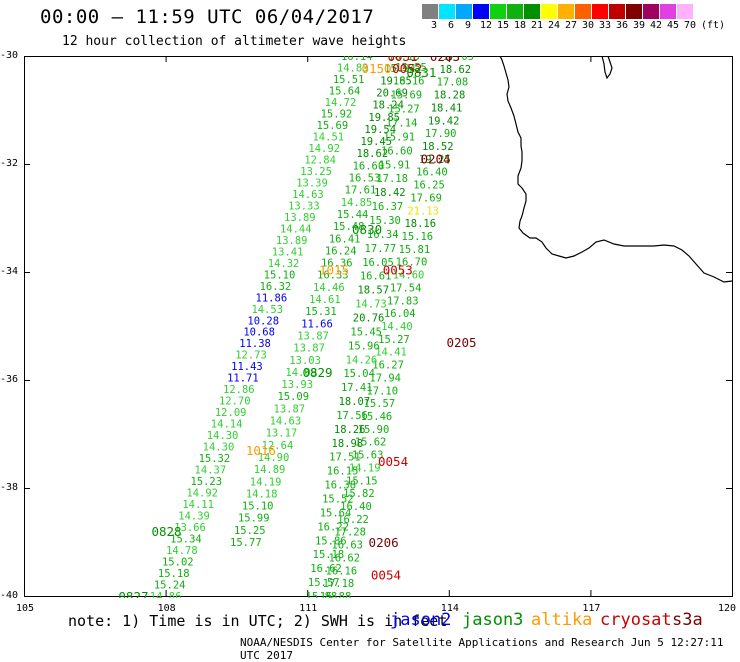 This screenshot has height=662, width=740. Describe the element at coordinates (362, 481) in the screenshot. I see `wave-height-value: 15.15` at that location.